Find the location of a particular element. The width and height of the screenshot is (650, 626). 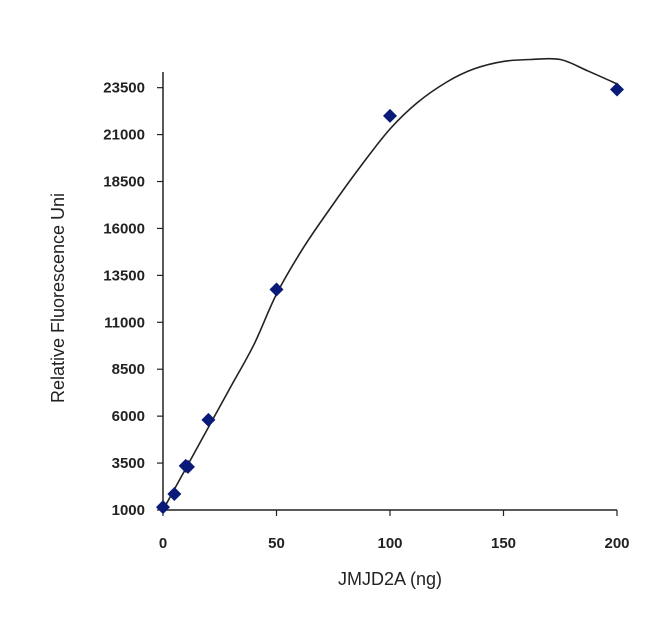

y-tick-label: 23500 is located at coordinates (124, 88).